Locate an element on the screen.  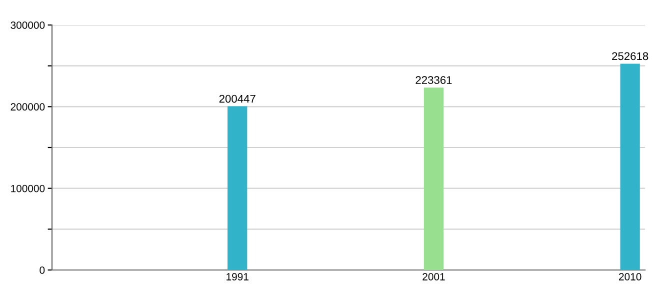
y-tick-label: 100000 is located at coordinates (28, 188).